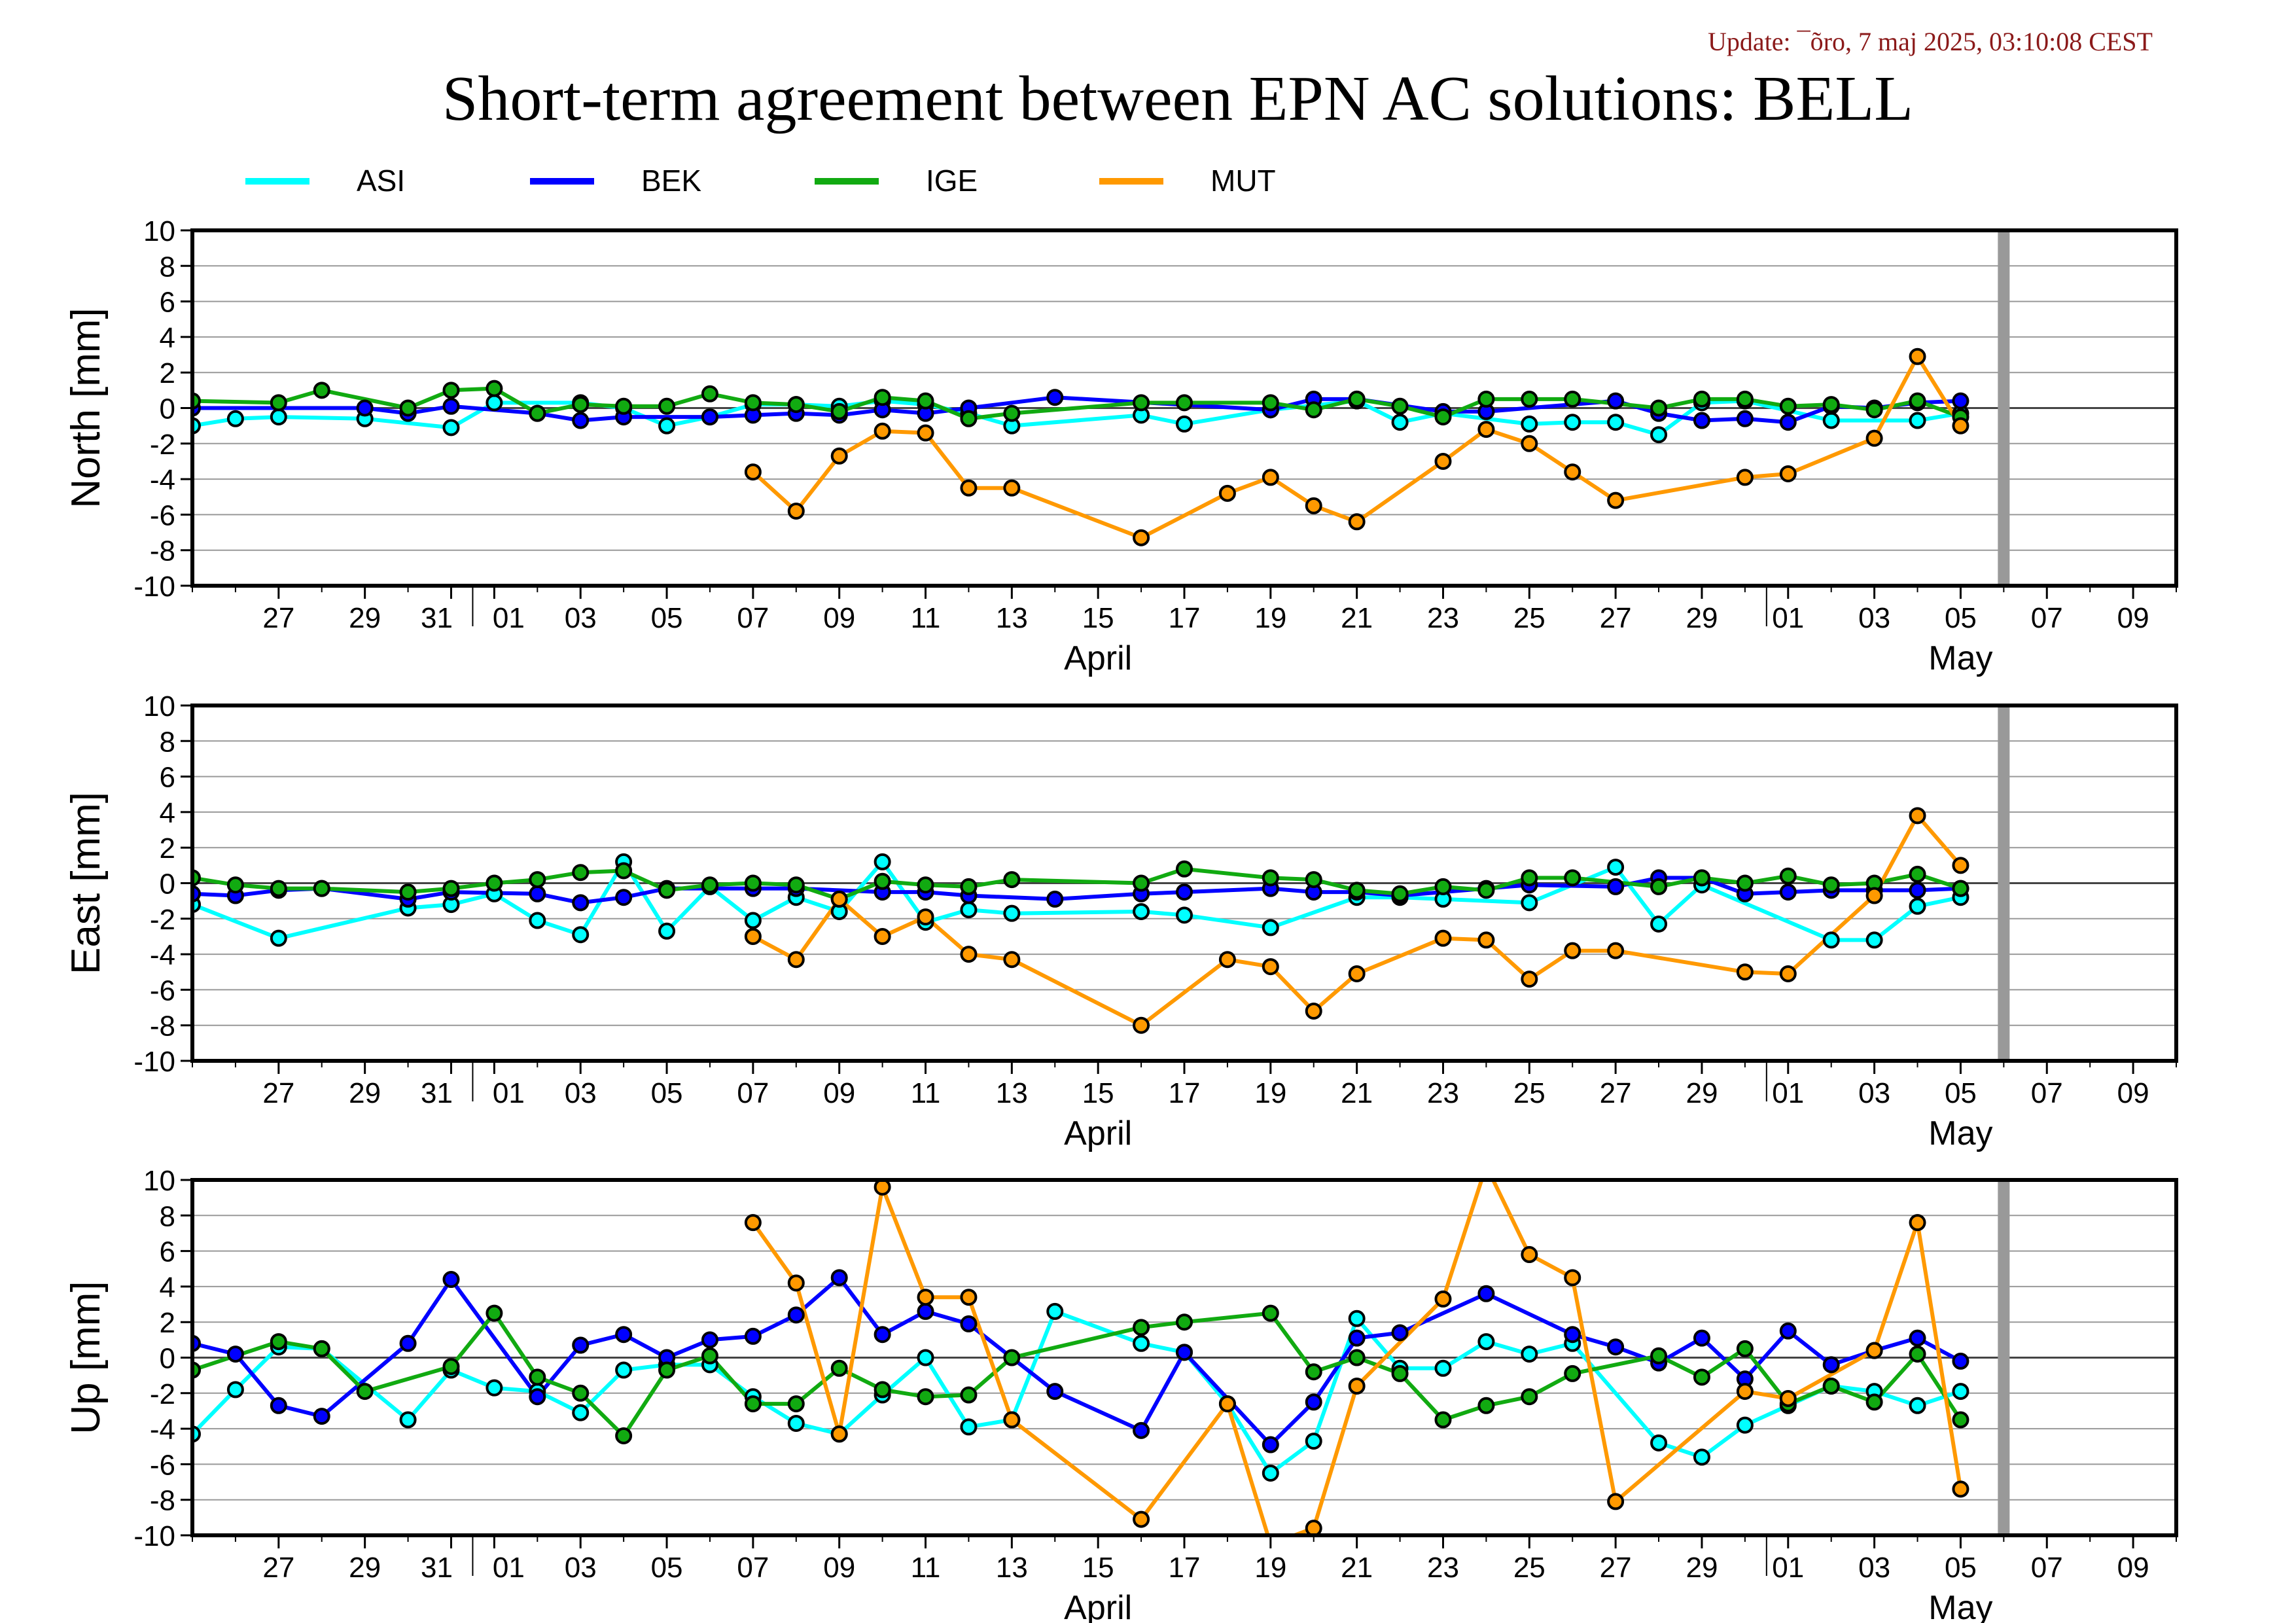  Describe the element at coordinates (1270, 1093) in the screenshot. I see `x-tick-label: 19` at that location.